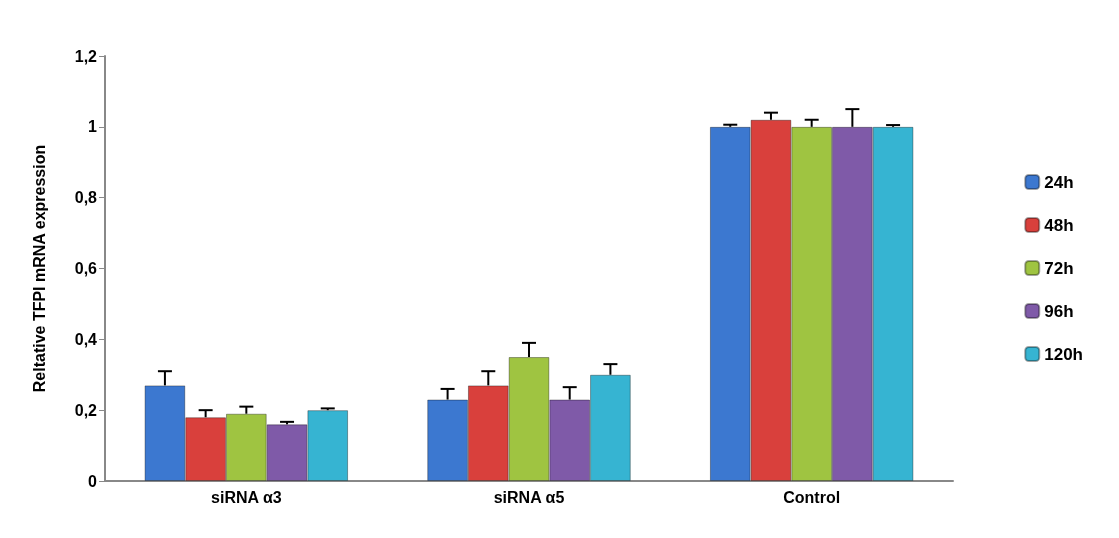  Describe the element at coordinates (93, 127) in the screenshot. I see `y-tick-label: 1` at that location.